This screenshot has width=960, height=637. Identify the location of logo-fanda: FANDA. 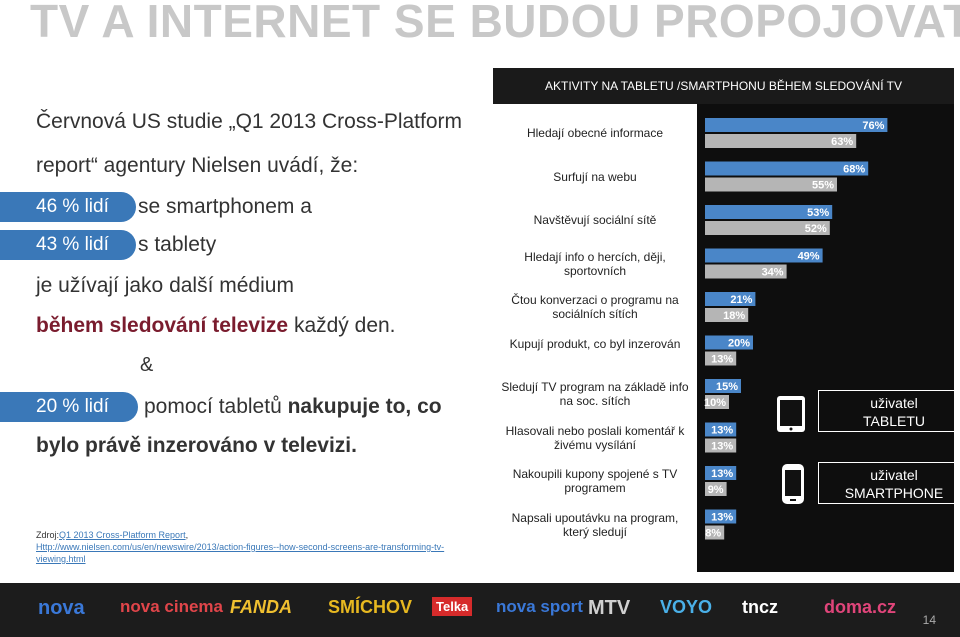
(261, 607).